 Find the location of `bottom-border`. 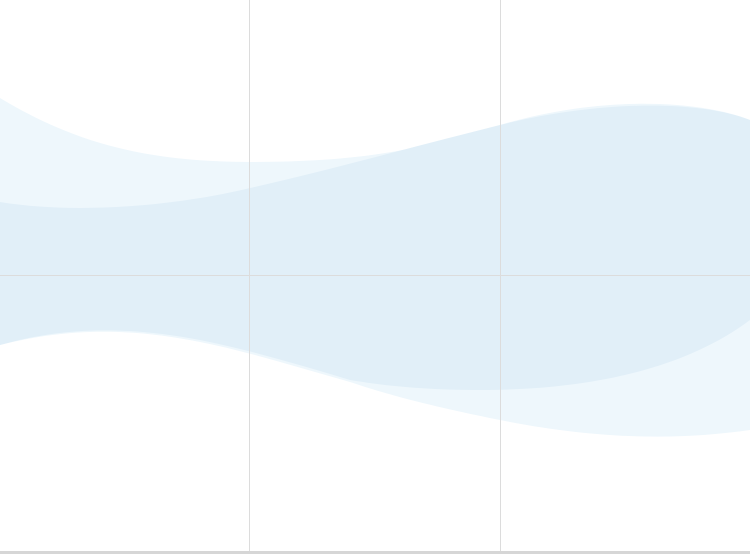

bottom-border is located at coordinates (375, 552).